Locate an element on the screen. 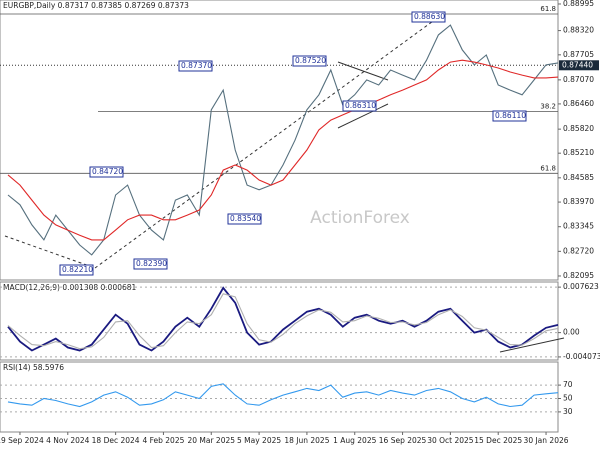 The width and height of the screenshot is (600, 450). rsi-panel is located at coordinates (279, 397).